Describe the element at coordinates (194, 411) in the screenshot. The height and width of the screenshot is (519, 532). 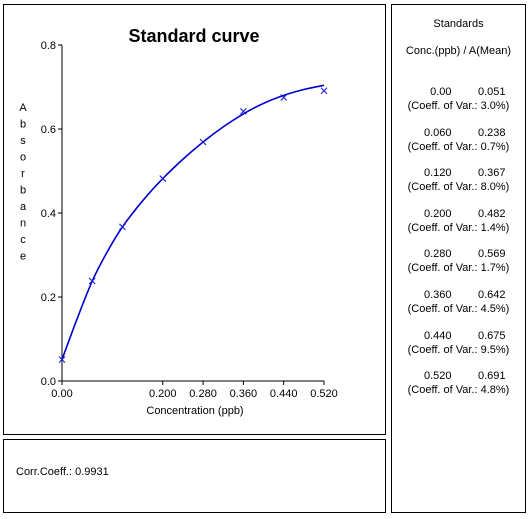
I see `x-axis-label: Concentration (ppb)` at that location.